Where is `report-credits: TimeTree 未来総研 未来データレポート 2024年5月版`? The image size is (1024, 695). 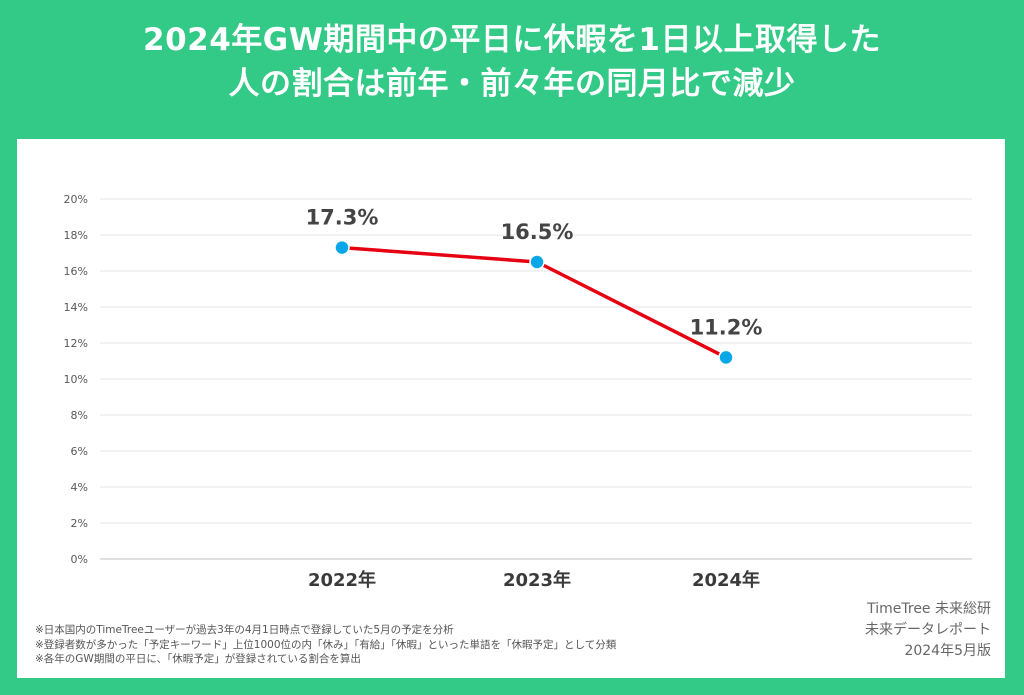 report-credits: TimeTree 未来総研 未来データレポート 2024年5月版 is located at coordinates (928, 630).